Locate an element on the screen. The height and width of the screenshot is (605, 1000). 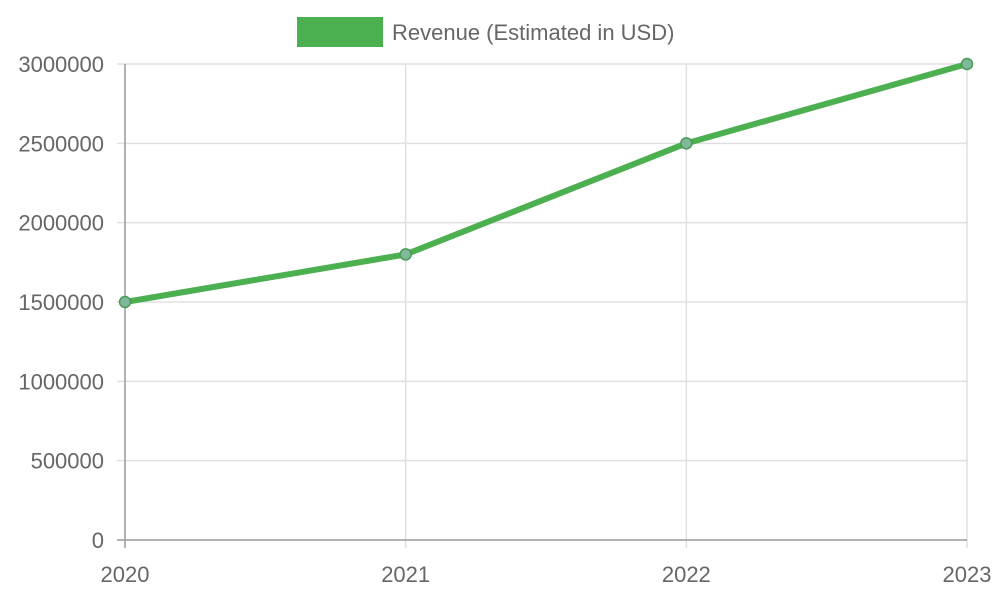
legend-swatch is located at coordinates (340, 32).